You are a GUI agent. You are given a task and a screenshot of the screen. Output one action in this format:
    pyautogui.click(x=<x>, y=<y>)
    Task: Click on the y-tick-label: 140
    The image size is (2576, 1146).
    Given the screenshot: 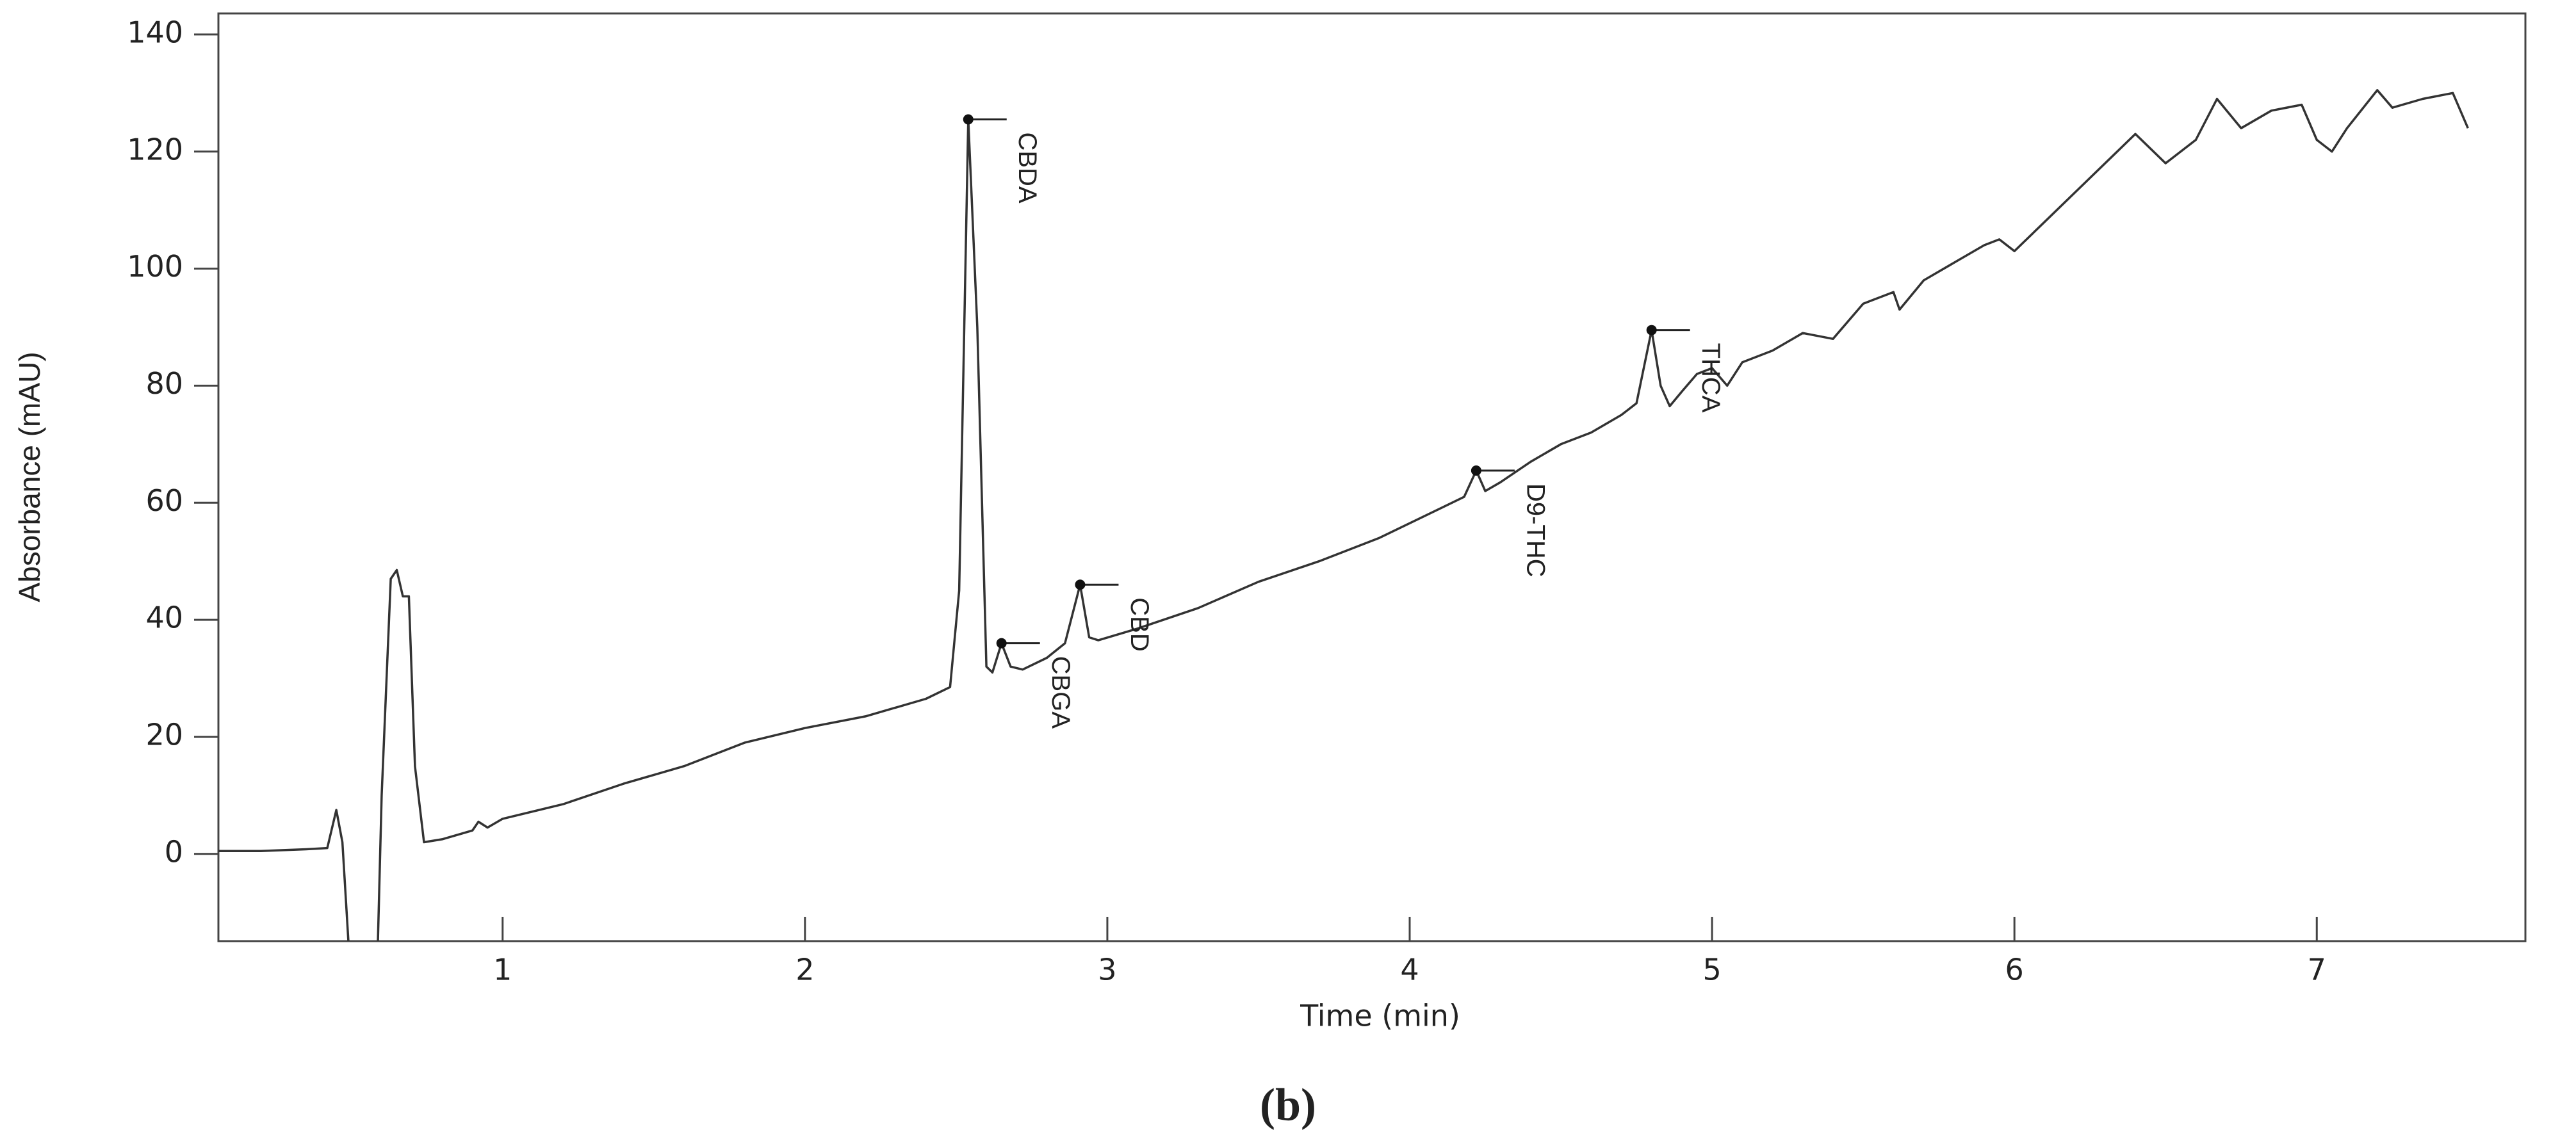 What is the action you would take?
    pyautogui.click(x=155, y=32)
    